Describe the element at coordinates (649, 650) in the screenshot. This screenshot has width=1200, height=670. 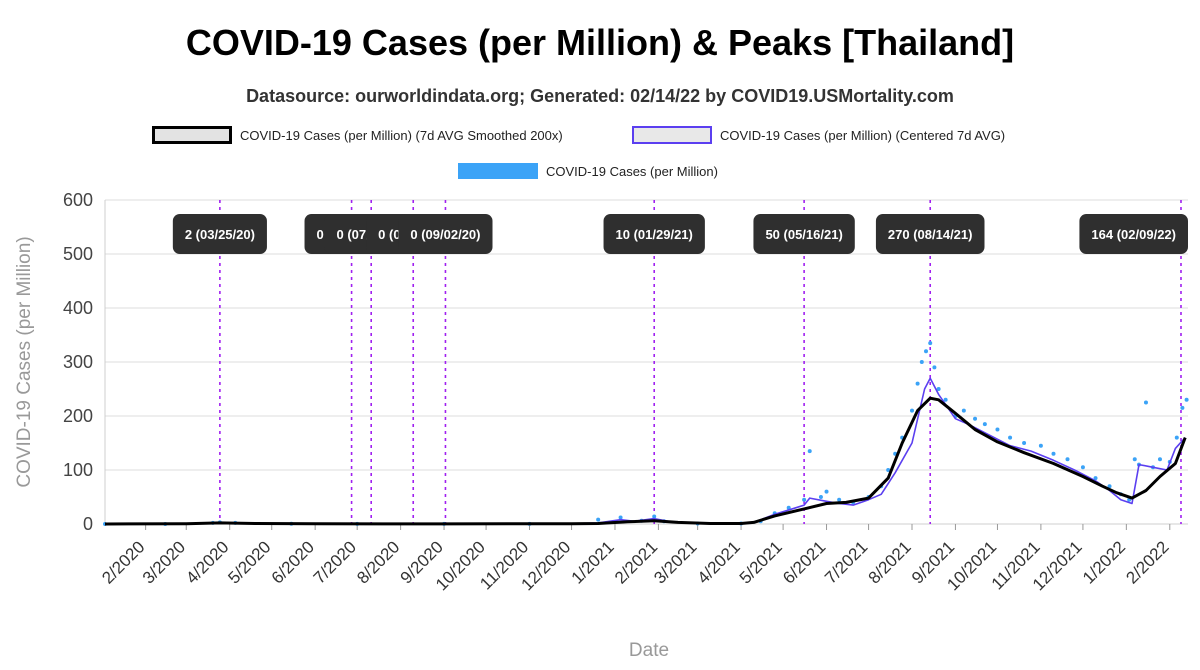
I see `x-axis-label: Date` at that location.